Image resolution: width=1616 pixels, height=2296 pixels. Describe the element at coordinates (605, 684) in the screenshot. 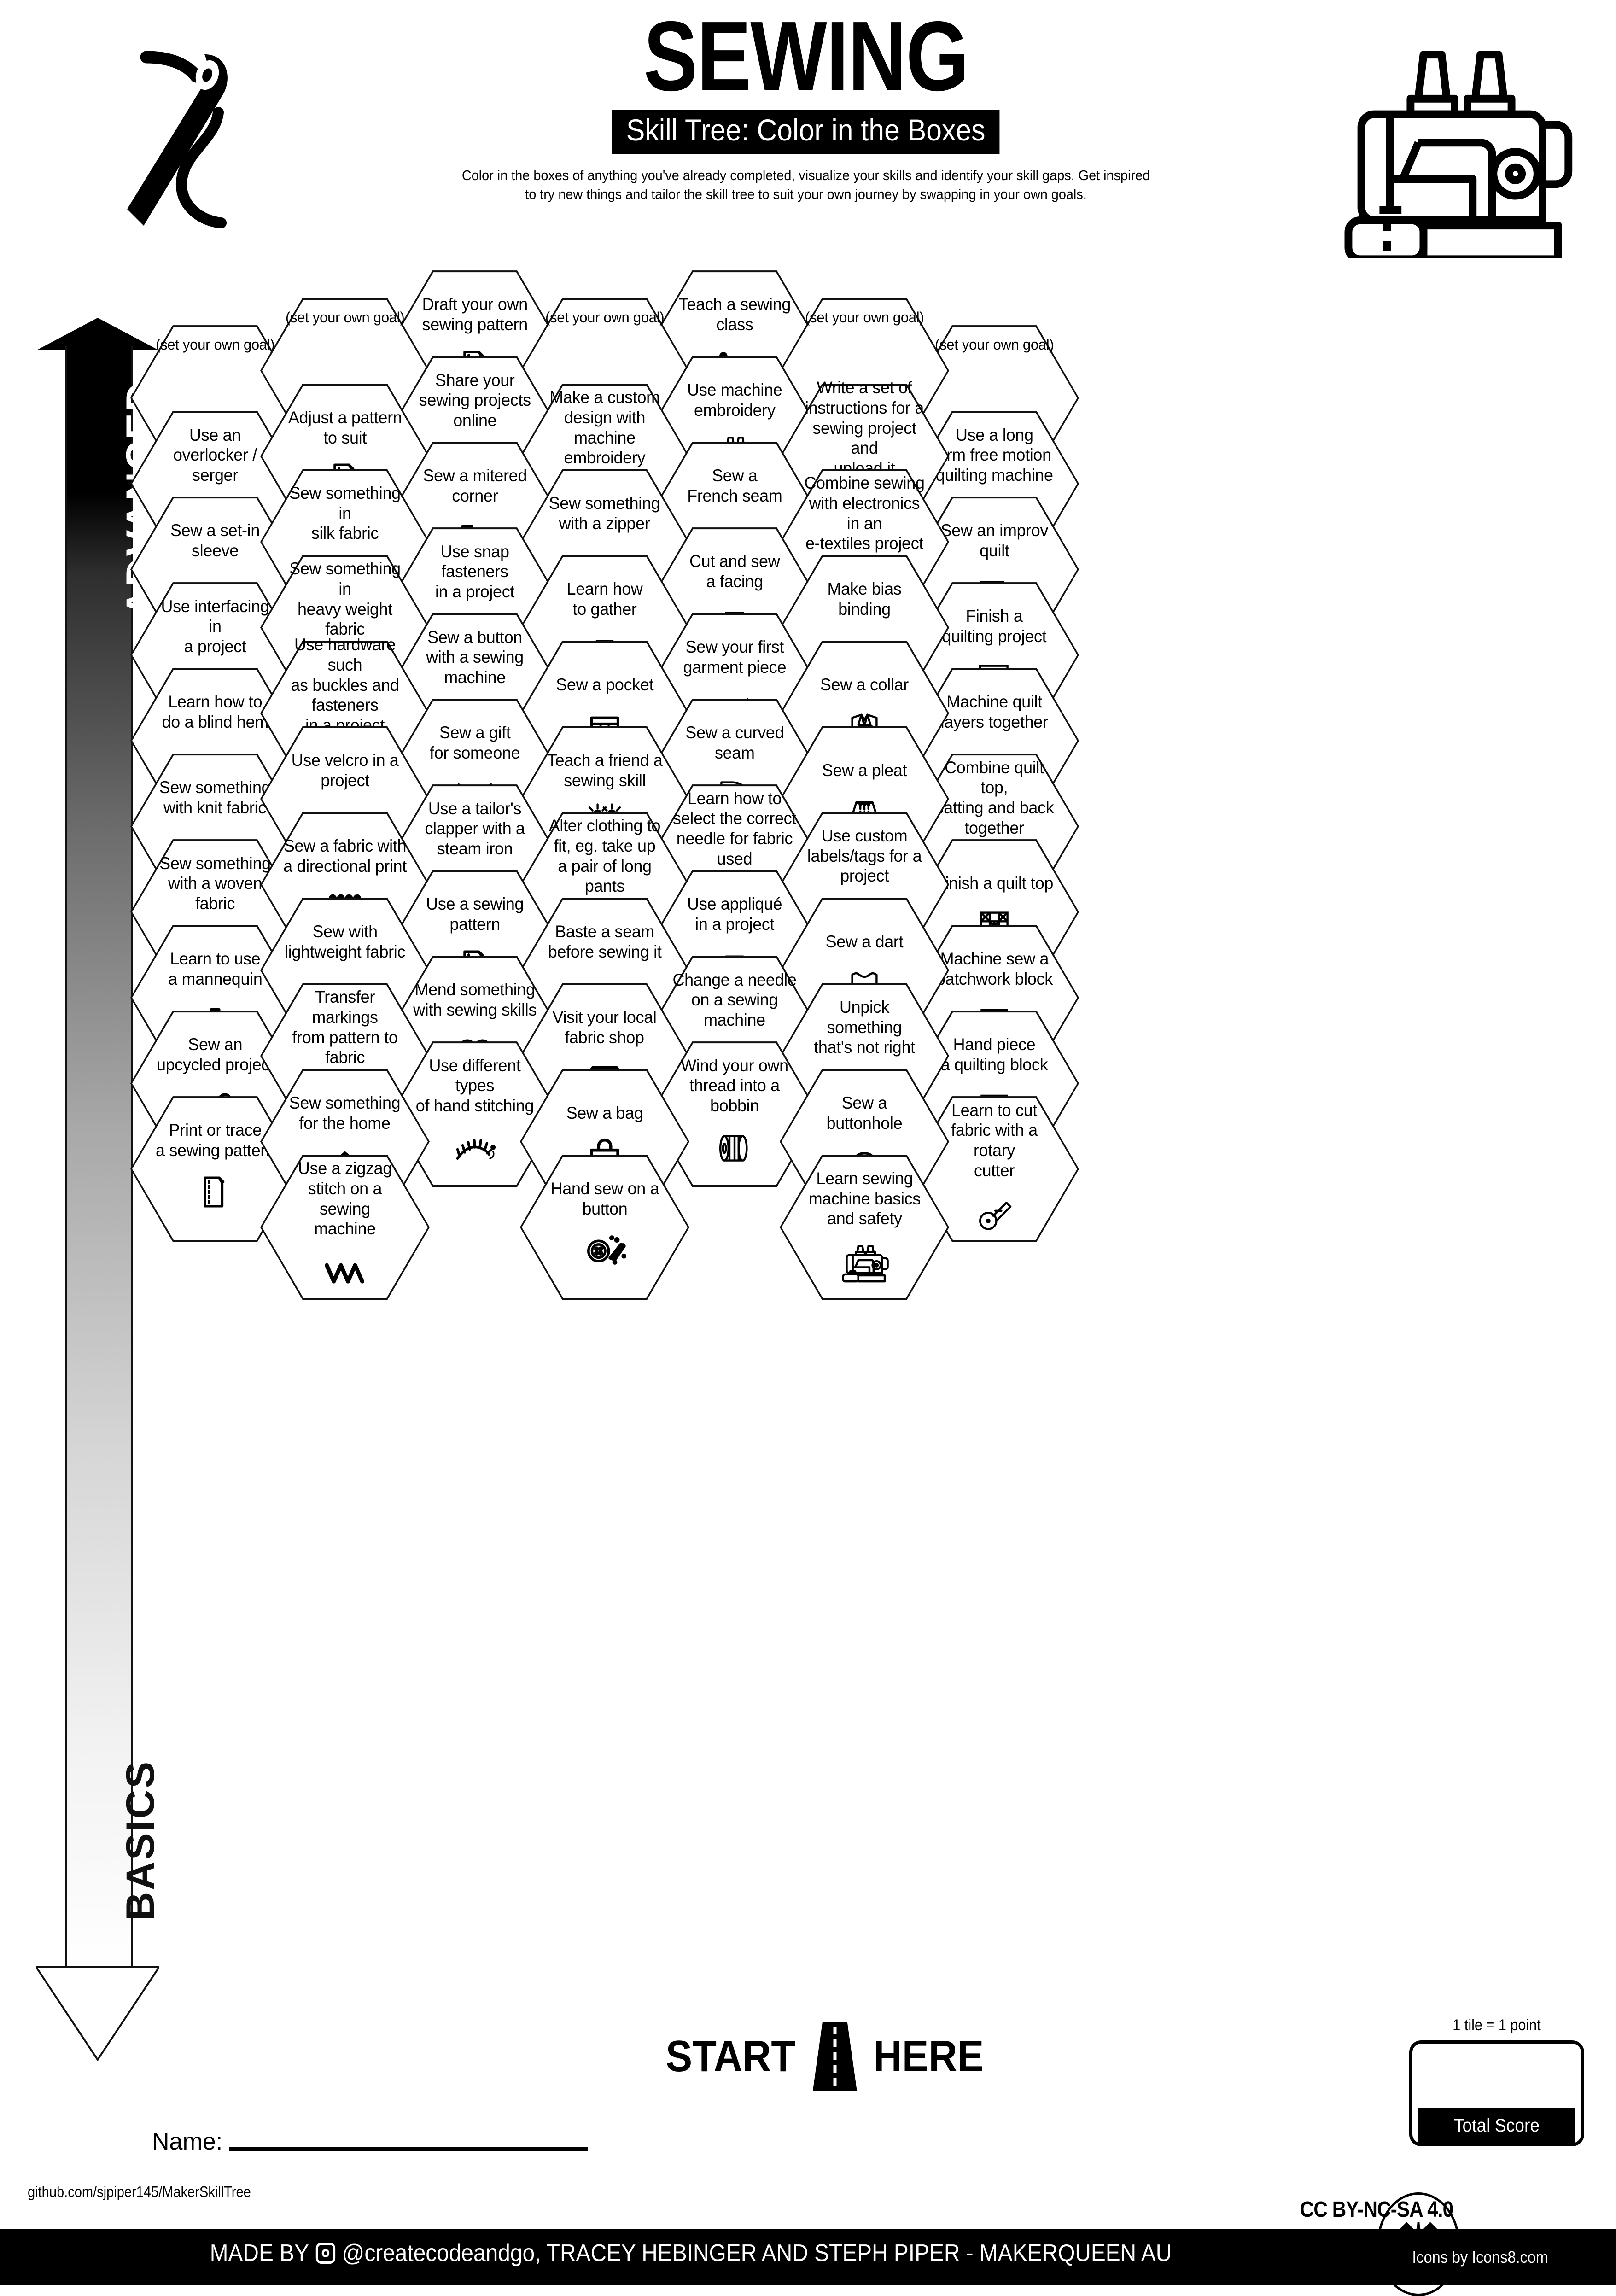

I see `skill-tile-label: Sew a pocket` at that location.